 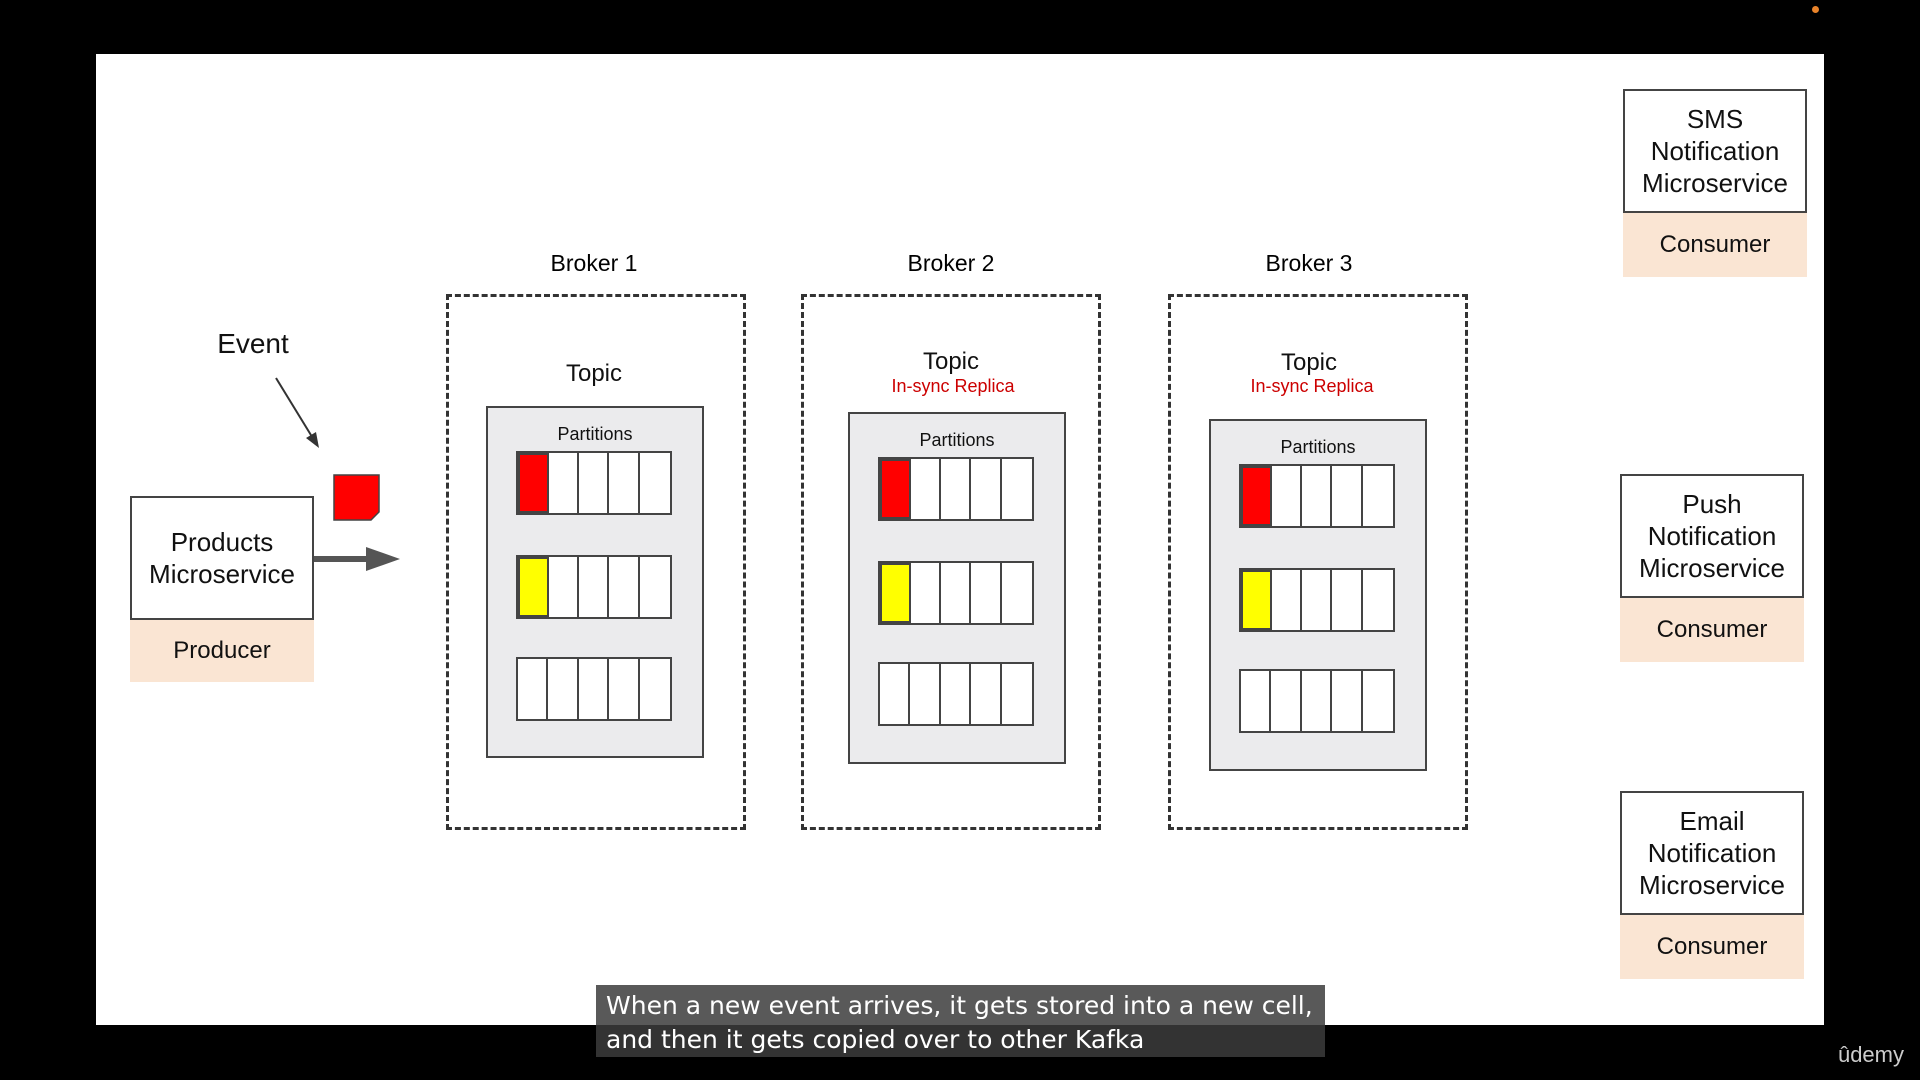 I want to click on products-microservice-box: Products Microservice, so click(x=222, y=558).